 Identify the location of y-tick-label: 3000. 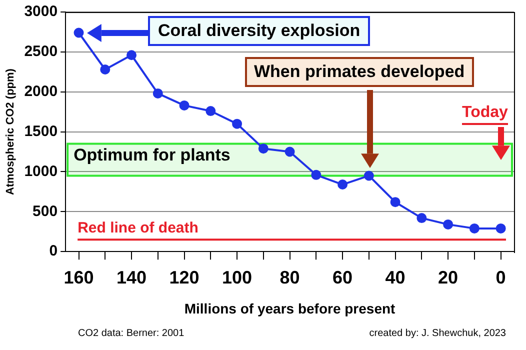
(41, 11).